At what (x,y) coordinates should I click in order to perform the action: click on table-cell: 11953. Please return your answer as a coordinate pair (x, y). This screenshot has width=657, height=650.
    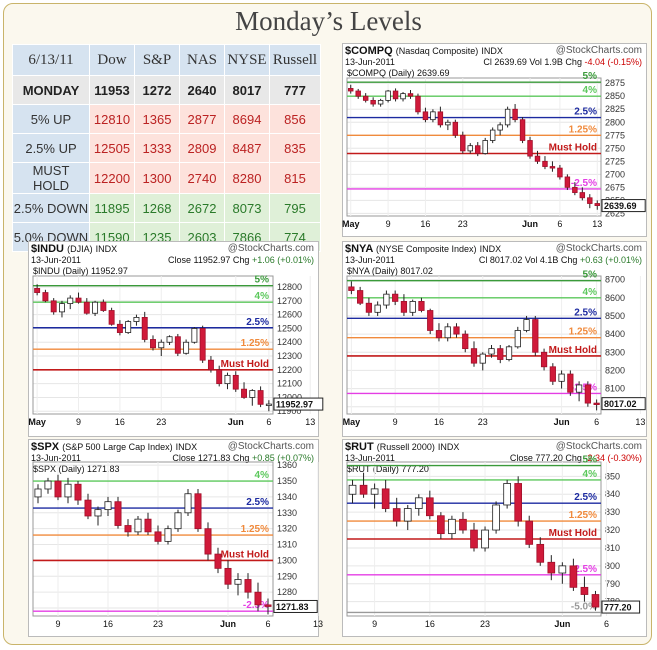
    Looking at the image, I should click on (112, 90).